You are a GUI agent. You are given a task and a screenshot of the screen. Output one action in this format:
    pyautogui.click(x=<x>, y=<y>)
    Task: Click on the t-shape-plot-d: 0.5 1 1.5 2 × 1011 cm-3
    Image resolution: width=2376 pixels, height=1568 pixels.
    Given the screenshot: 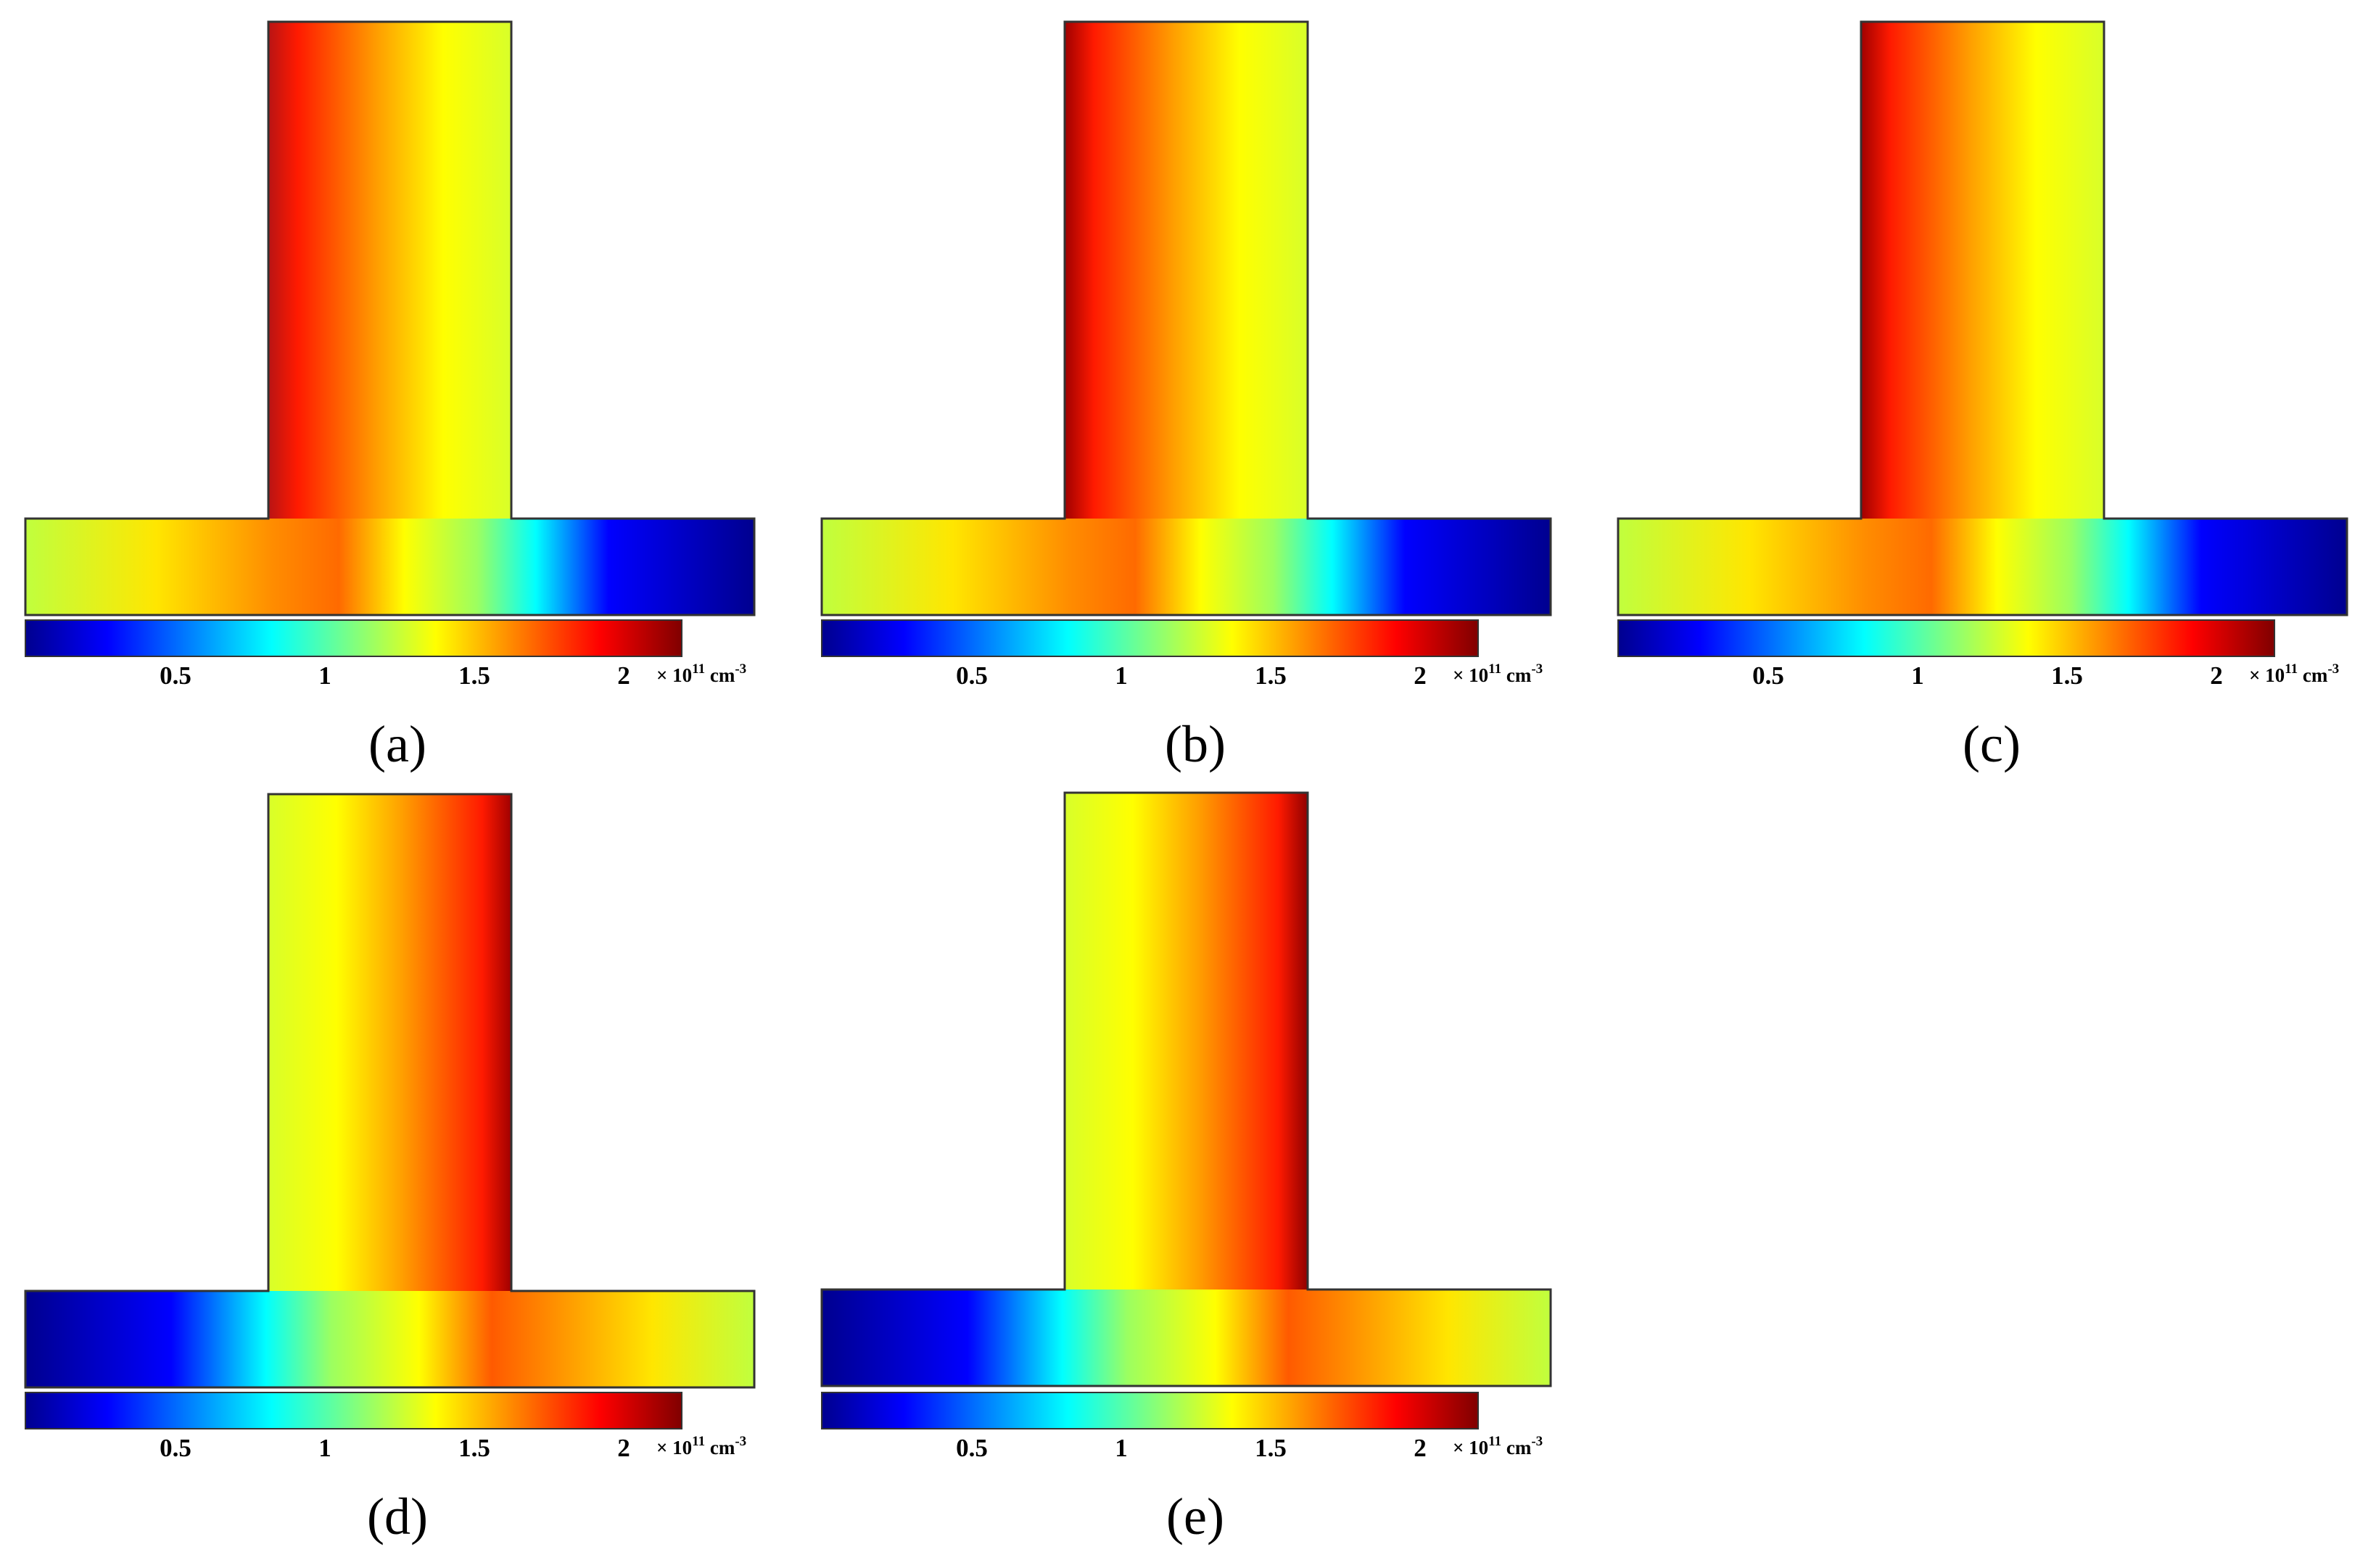 What is the action you would take?
    pyautogui.click(x=390, y=1127)
    